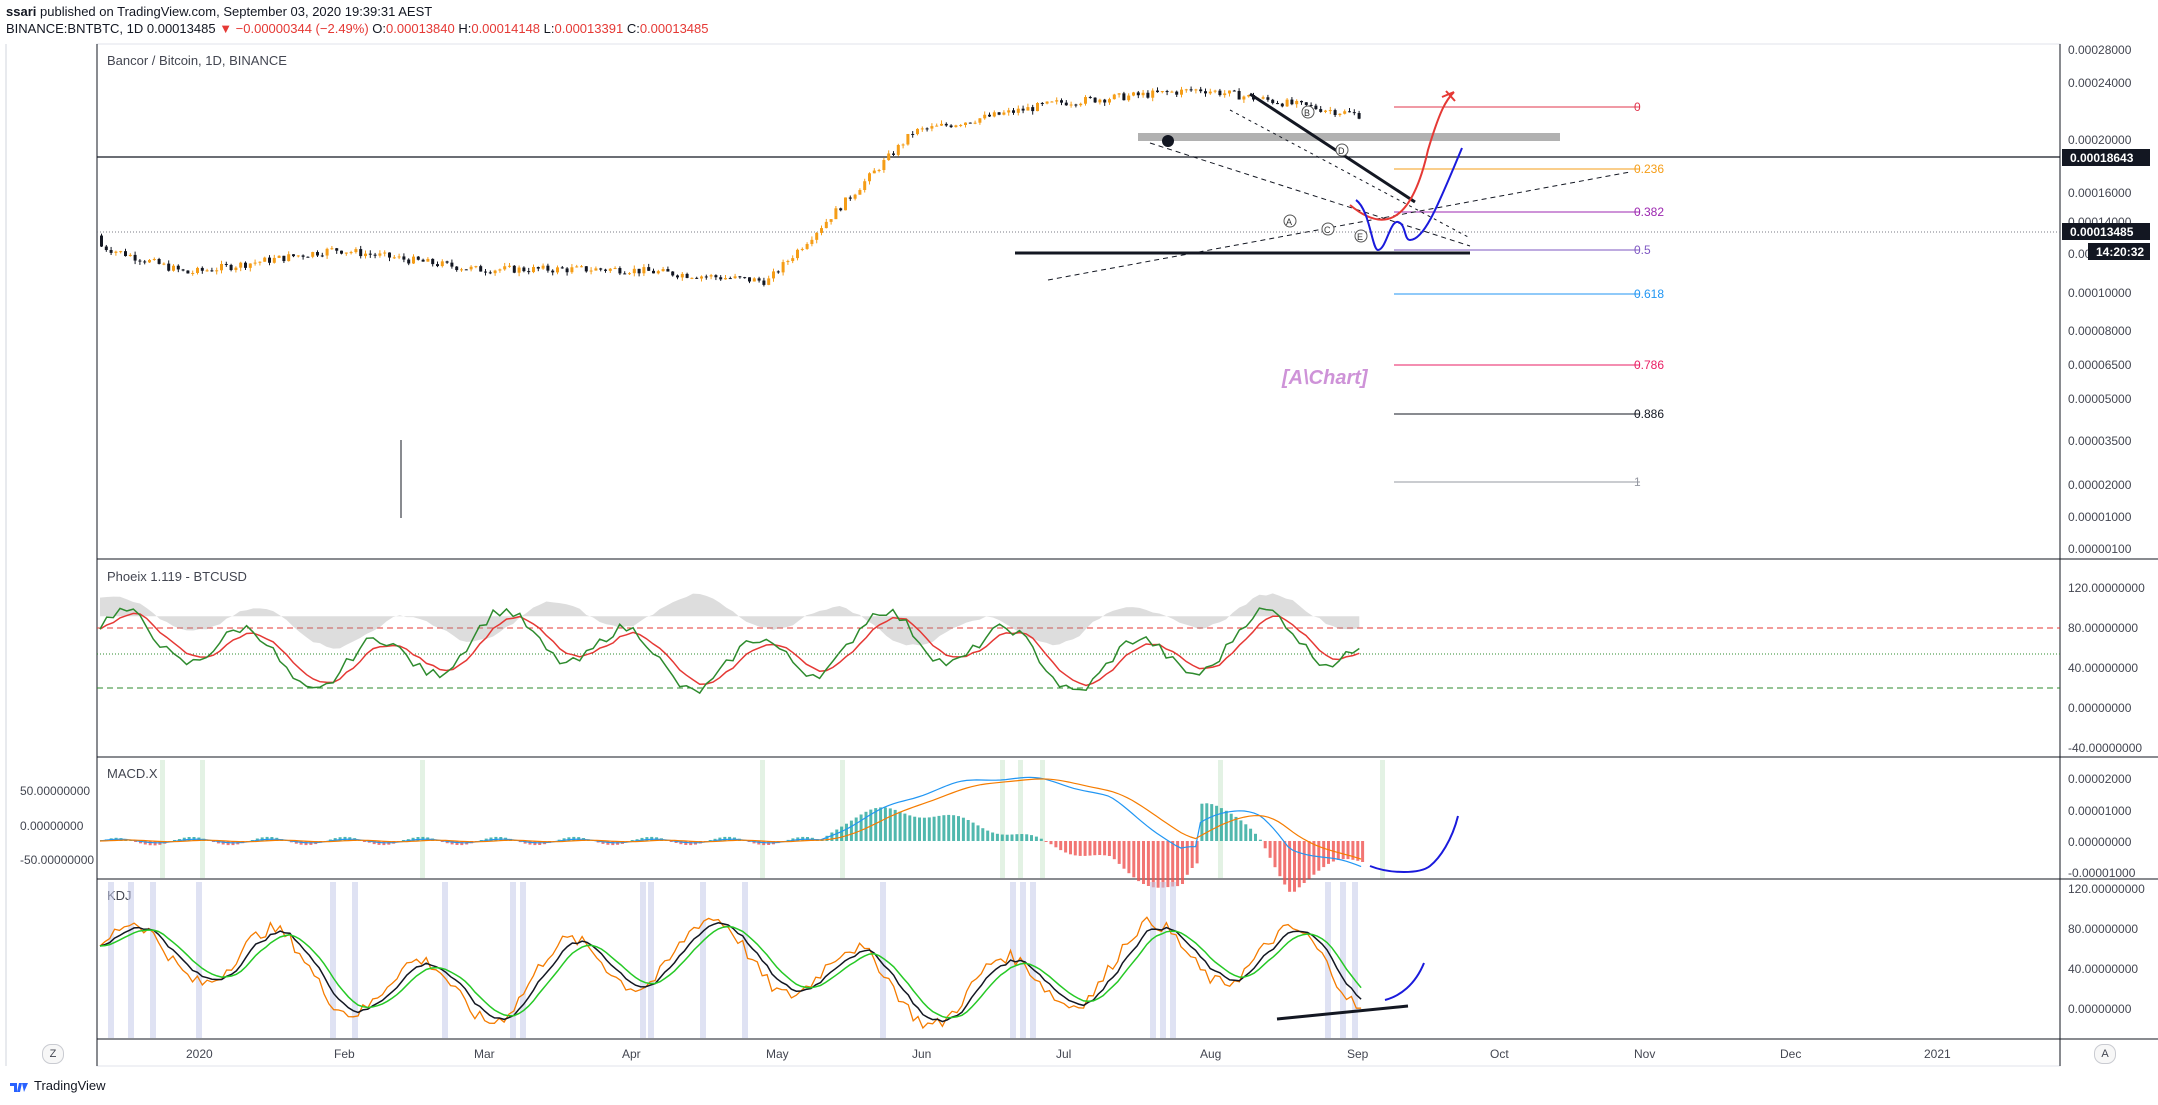  I want to click on fib-retracement: 0 0.236 0.382 0.5 0.618 0.786 0.886 1, so click(1529, 294).